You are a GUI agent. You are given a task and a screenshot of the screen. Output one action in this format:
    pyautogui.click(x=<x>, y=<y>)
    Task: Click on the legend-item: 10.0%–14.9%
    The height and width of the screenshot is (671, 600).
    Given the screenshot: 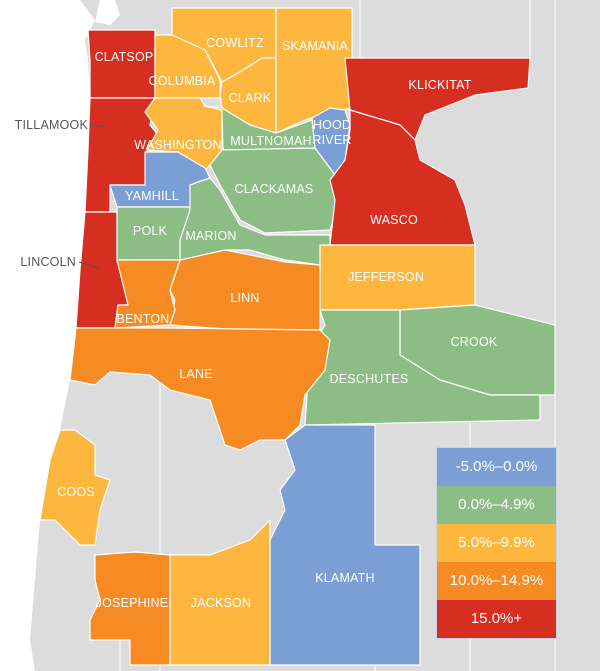 What is the action you would take?
    pyautogui.click(x=496, y=581)
    